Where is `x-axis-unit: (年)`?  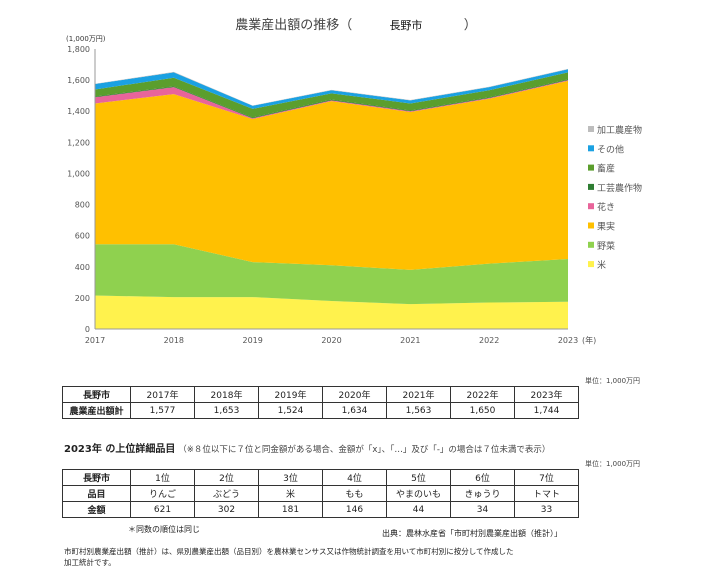 x-axis-unit: (年) is located at coordinates (589, 340).